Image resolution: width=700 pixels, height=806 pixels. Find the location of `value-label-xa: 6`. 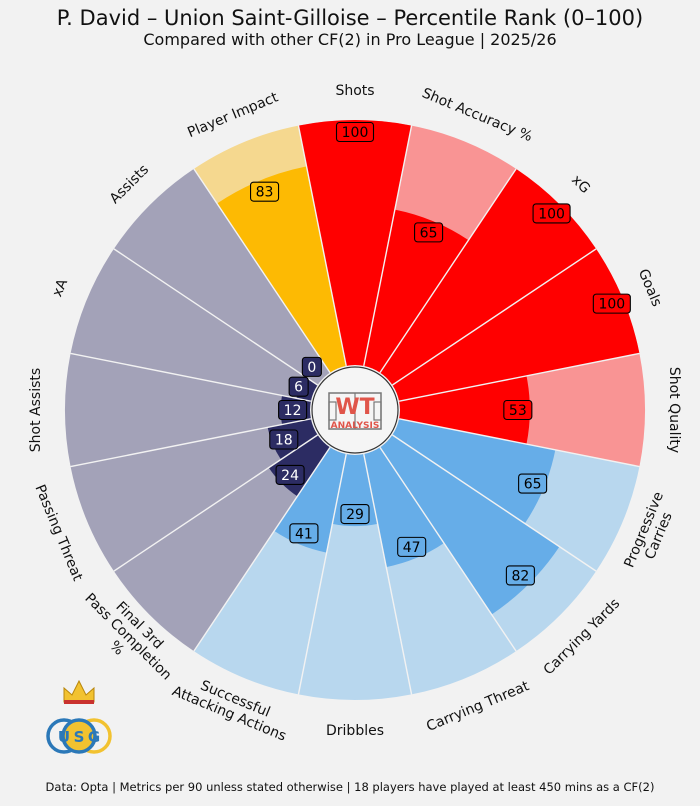

value-label-xa: 6 is located at coordinates (298, 386).